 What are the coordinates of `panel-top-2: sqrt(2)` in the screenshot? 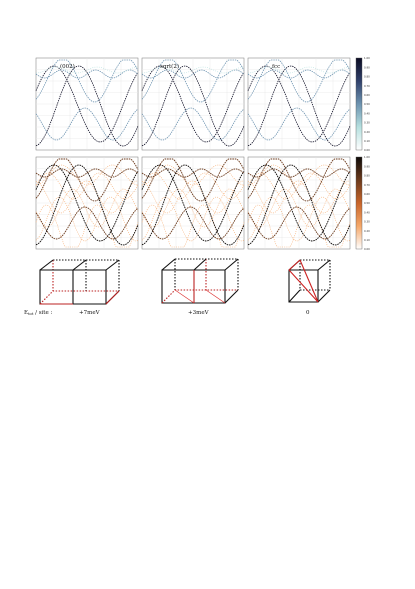 It's located at (193, 104).